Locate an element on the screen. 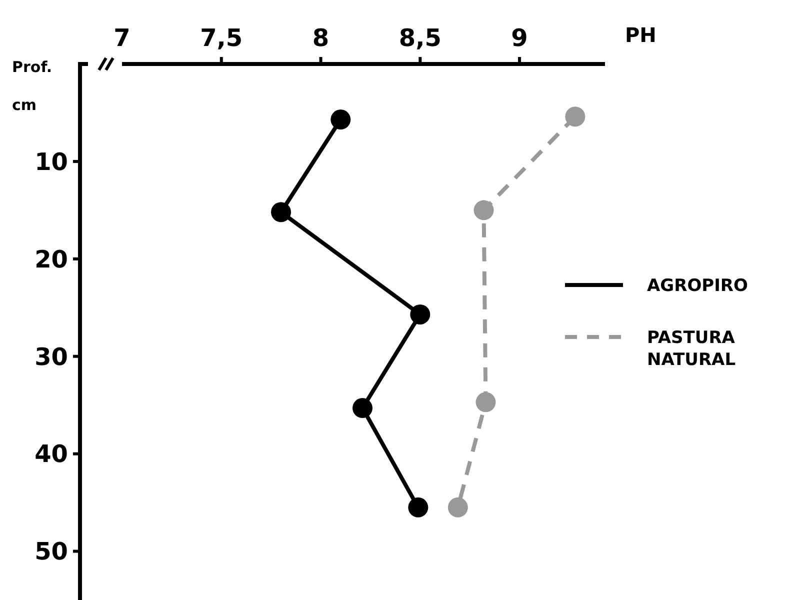 This screenshot has width=802, height=600. y-tick-label: 20 is located at coordinates (51, 259).